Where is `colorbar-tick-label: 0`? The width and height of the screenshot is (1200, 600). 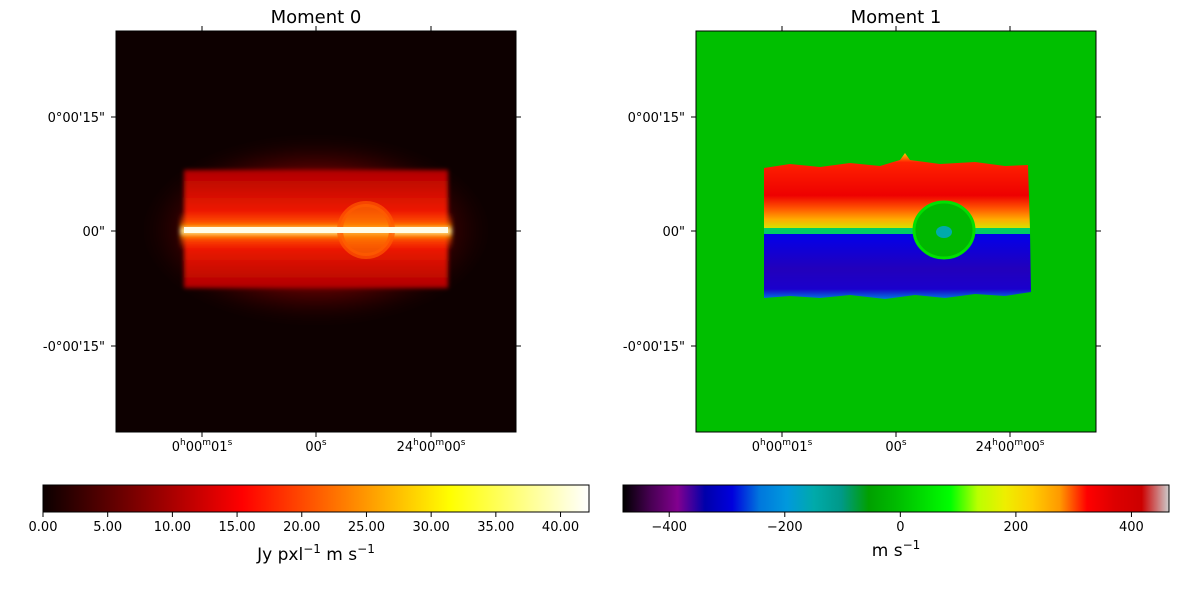 colorbar-tick-label: 0 is located at coordinates (900, 527).